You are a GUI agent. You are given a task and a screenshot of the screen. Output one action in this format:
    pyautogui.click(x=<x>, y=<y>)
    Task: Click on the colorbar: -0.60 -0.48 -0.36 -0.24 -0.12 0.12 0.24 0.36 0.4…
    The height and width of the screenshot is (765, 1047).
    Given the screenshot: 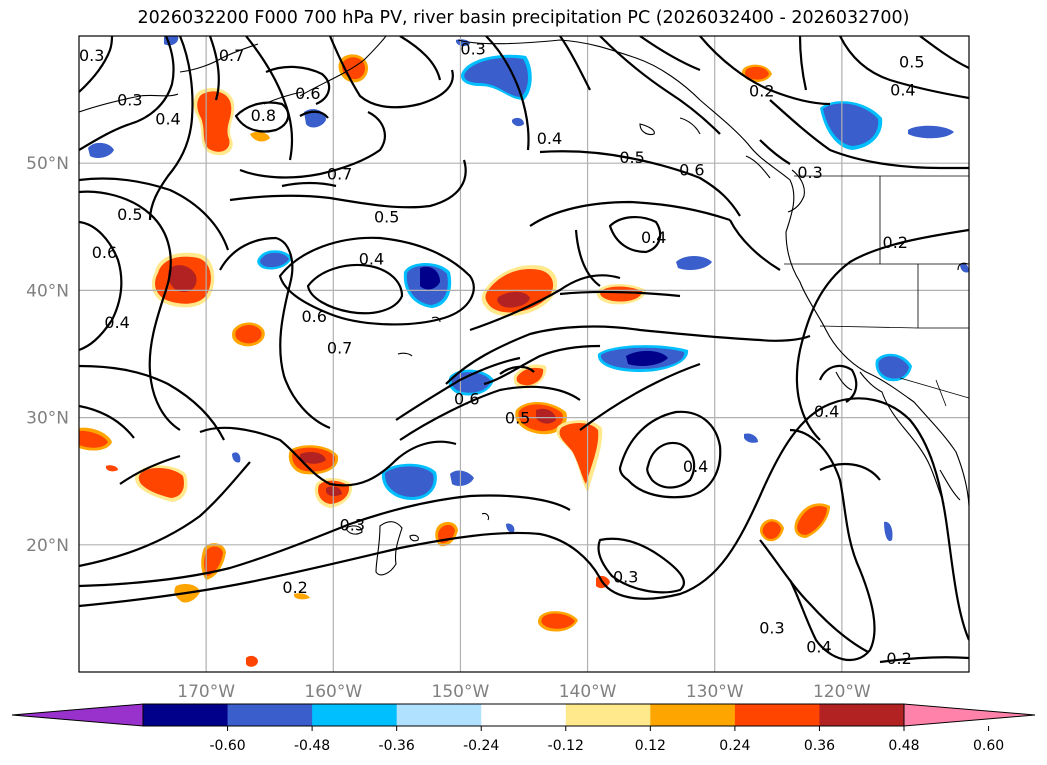 What is the action you would take?
    pyautogui.click(x=523, y=728)
    